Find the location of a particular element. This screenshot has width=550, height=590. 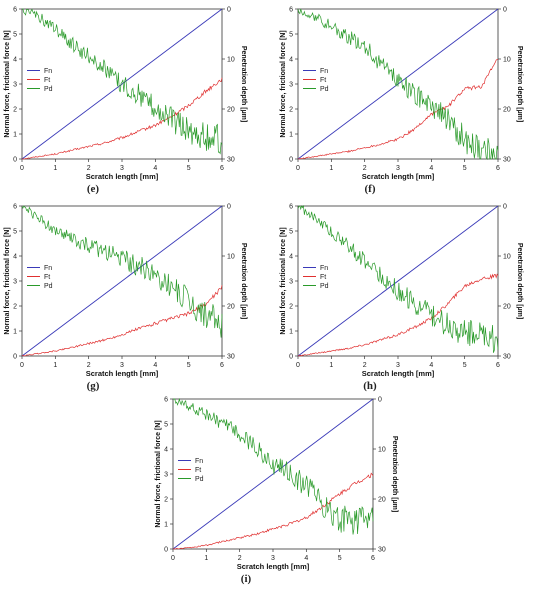

y-tick-label: 2 is located at coordinates (291, 307).